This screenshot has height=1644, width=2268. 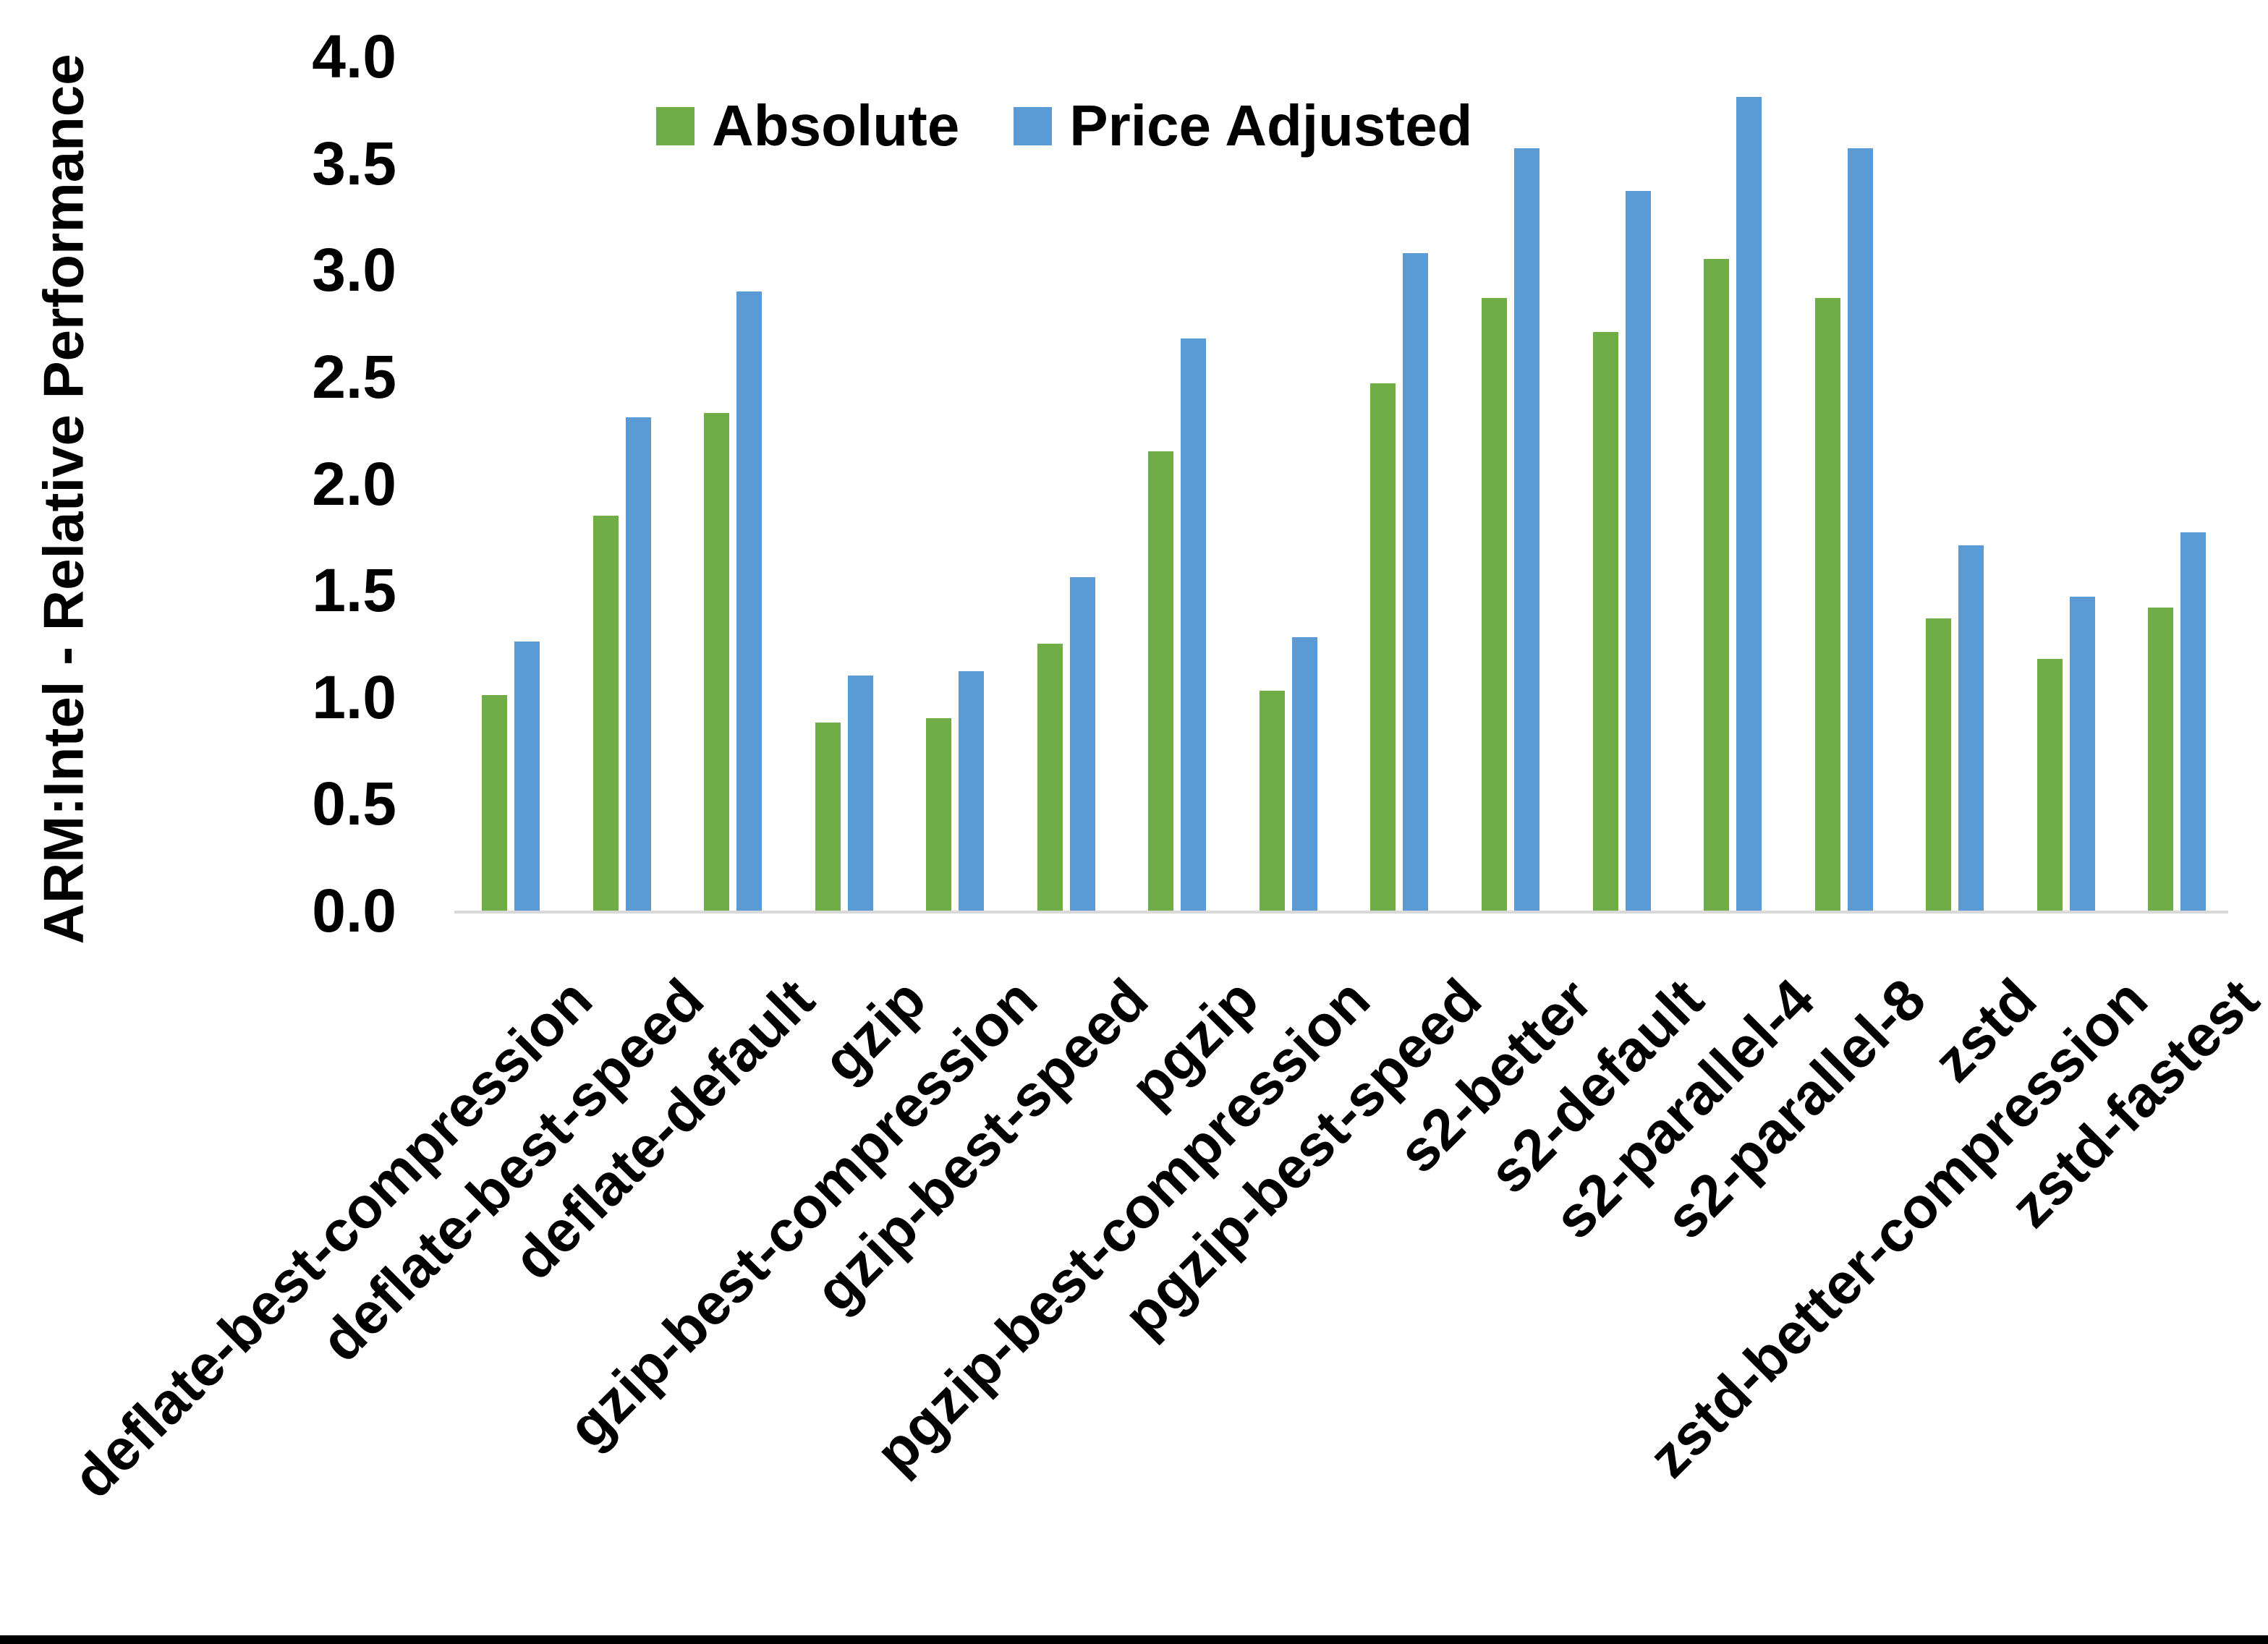 What do you see at coordinates (836, 125) in the screenshot?
I see `legend-label-absolute: Absolute` at bounding box center [836, 125].